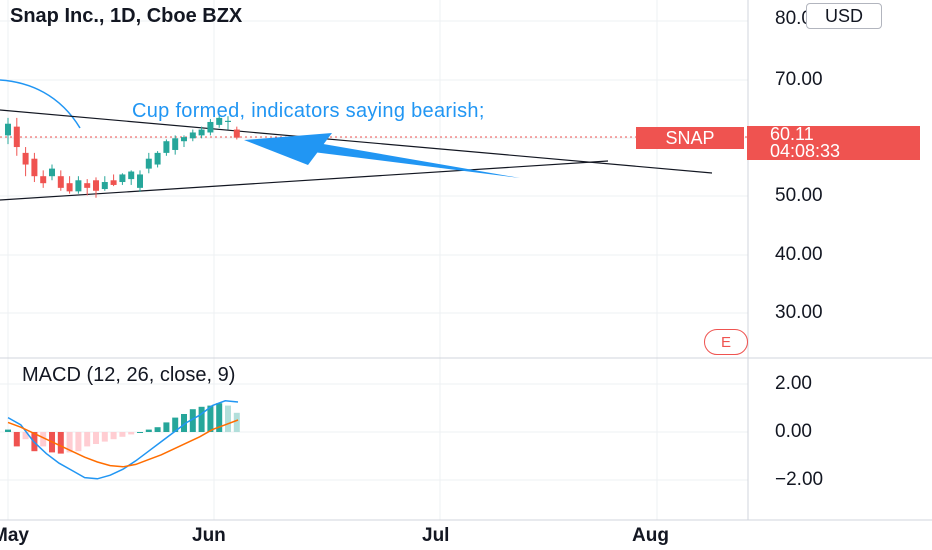 The width and height of the screenshot is (932, 550). What do you see at coordinates (726, 342) in the screenshot?
I see `earnings-badge: E` at bounding box center [726, 342].